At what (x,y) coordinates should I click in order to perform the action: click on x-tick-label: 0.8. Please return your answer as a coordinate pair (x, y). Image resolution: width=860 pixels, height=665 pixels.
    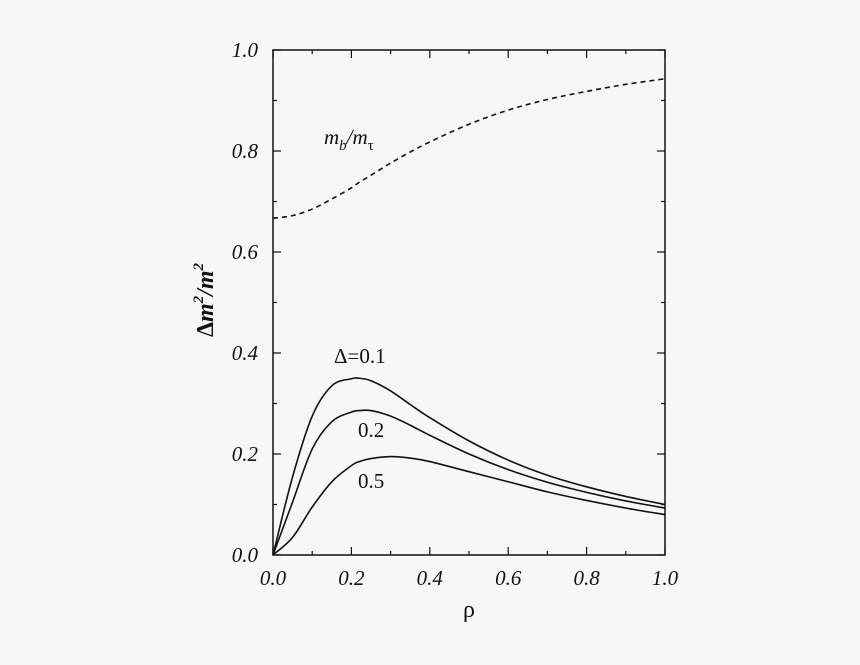
    Looking at the image, I should click on (586, 578).